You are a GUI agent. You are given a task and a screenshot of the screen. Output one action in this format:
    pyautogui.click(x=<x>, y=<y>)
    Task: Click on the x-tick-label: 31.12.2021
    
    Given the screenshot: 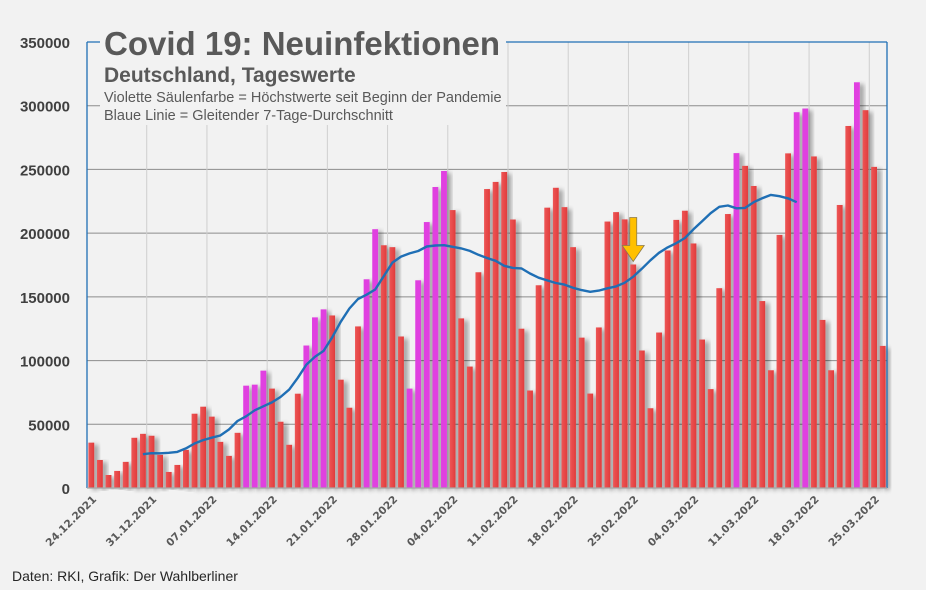 What is the action you would take?
    pyautogui.click(x=131, y=521)
    